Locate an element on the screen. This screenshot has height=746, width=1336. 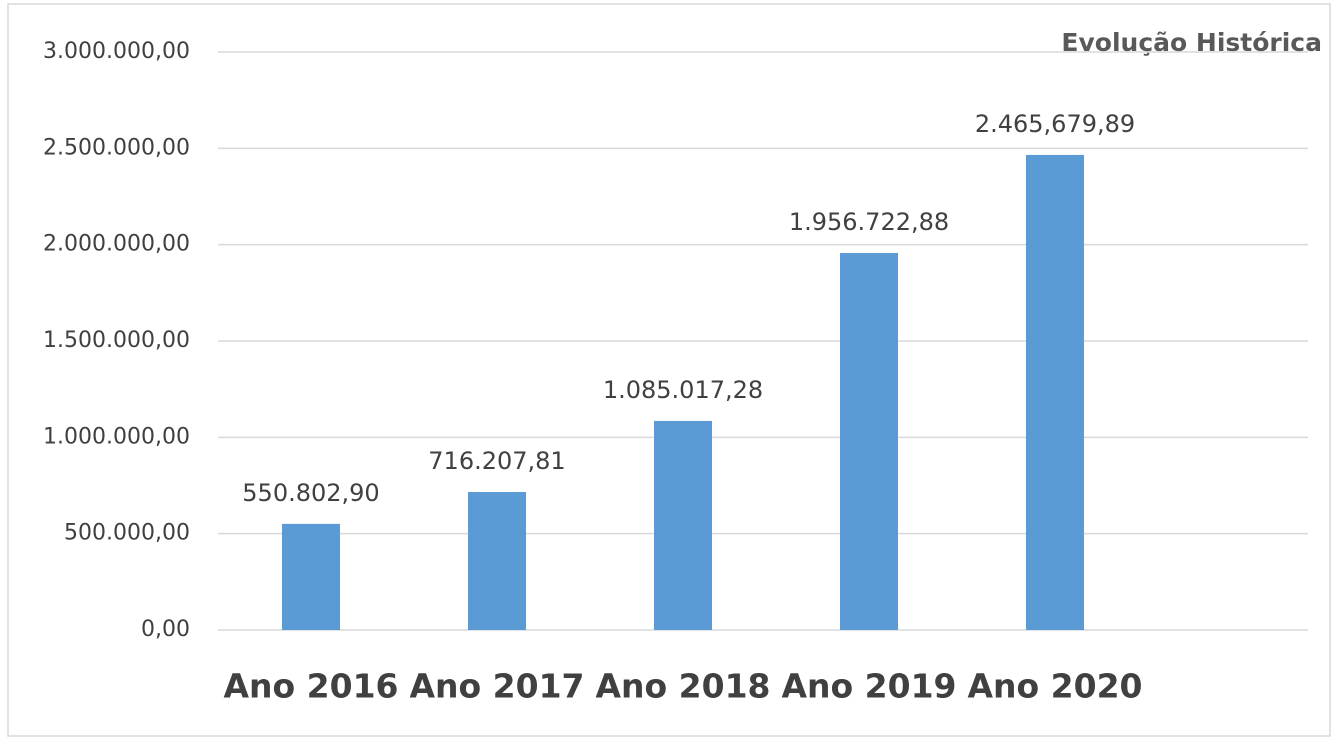
x-tick-label: Ano 2016 is located at coordinates (310, 686).